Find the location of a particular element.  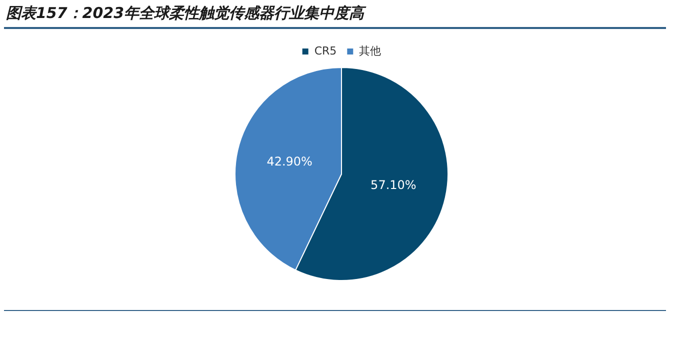

data-label: 42.90% is located at coordinates (289, 161).